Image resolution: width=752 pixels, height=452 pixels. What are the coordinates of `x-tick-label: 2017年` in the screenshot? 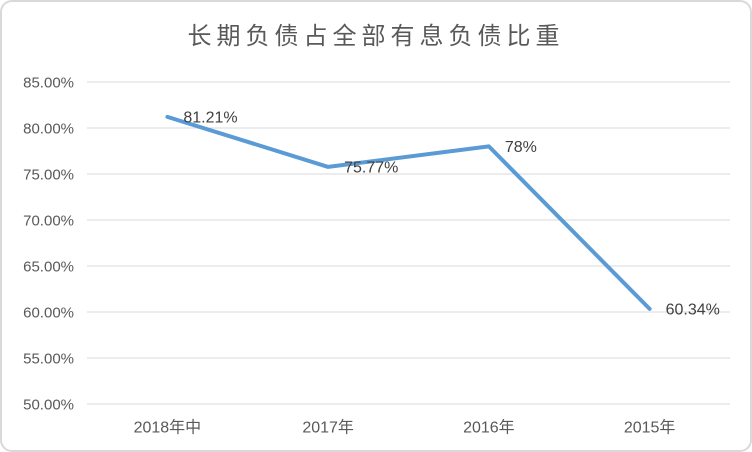 It's located at (328, 428).